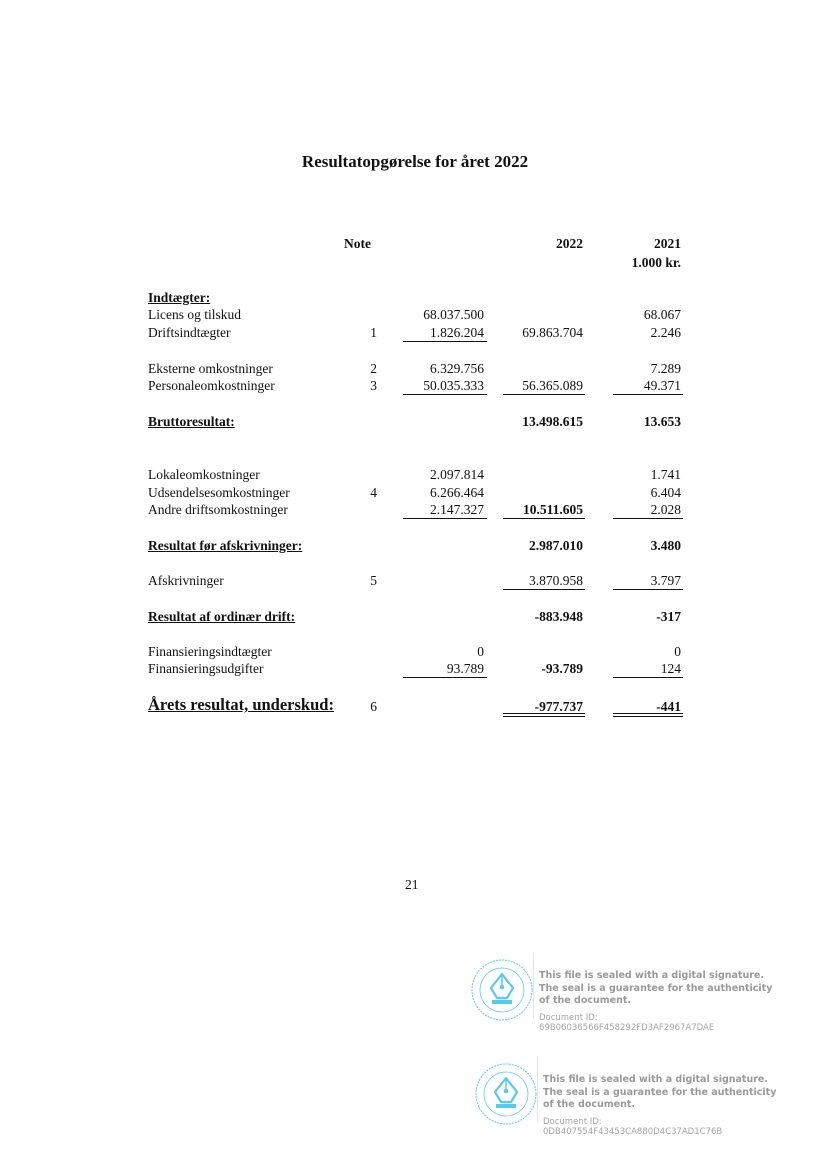 Image resolution: width=826 pixels, height=1169 pixels. Describe the element at coordinates (665, 509) in the screenshot. I see `value-2021: 2.028` at that location.